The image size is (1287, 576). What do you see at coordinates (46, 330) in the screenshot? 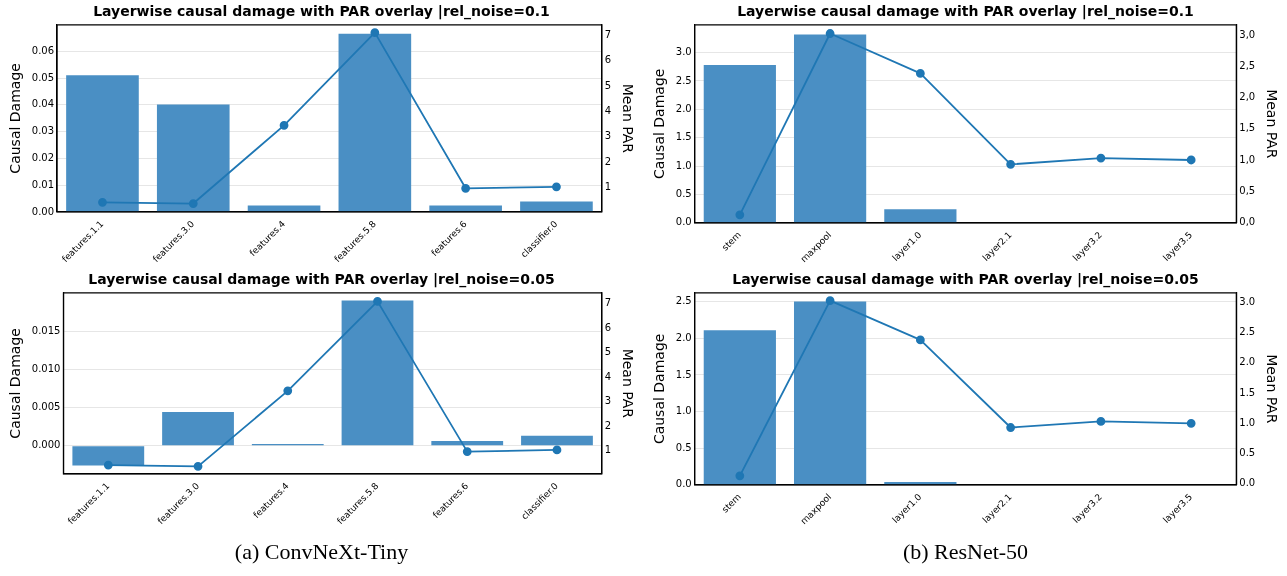
I see `y-tick-label: 0.015` at bounding box center [46, 330].